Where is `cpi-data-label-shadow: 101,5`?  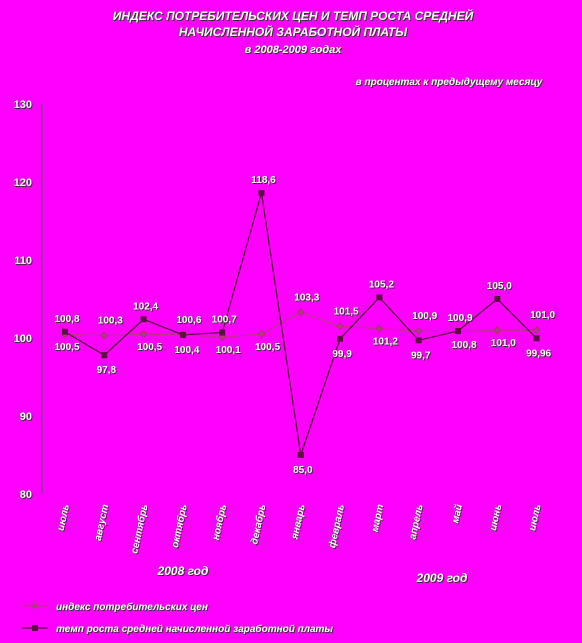
cpi-data-label-shadow: 101,5 is located at coordinates (347, 312).